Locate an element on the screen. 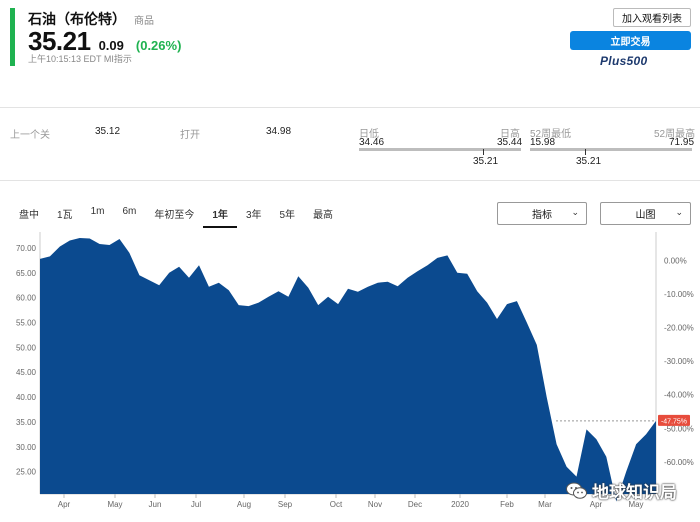  y-tick-label: 60.00 is located at coordinates (26, 298).